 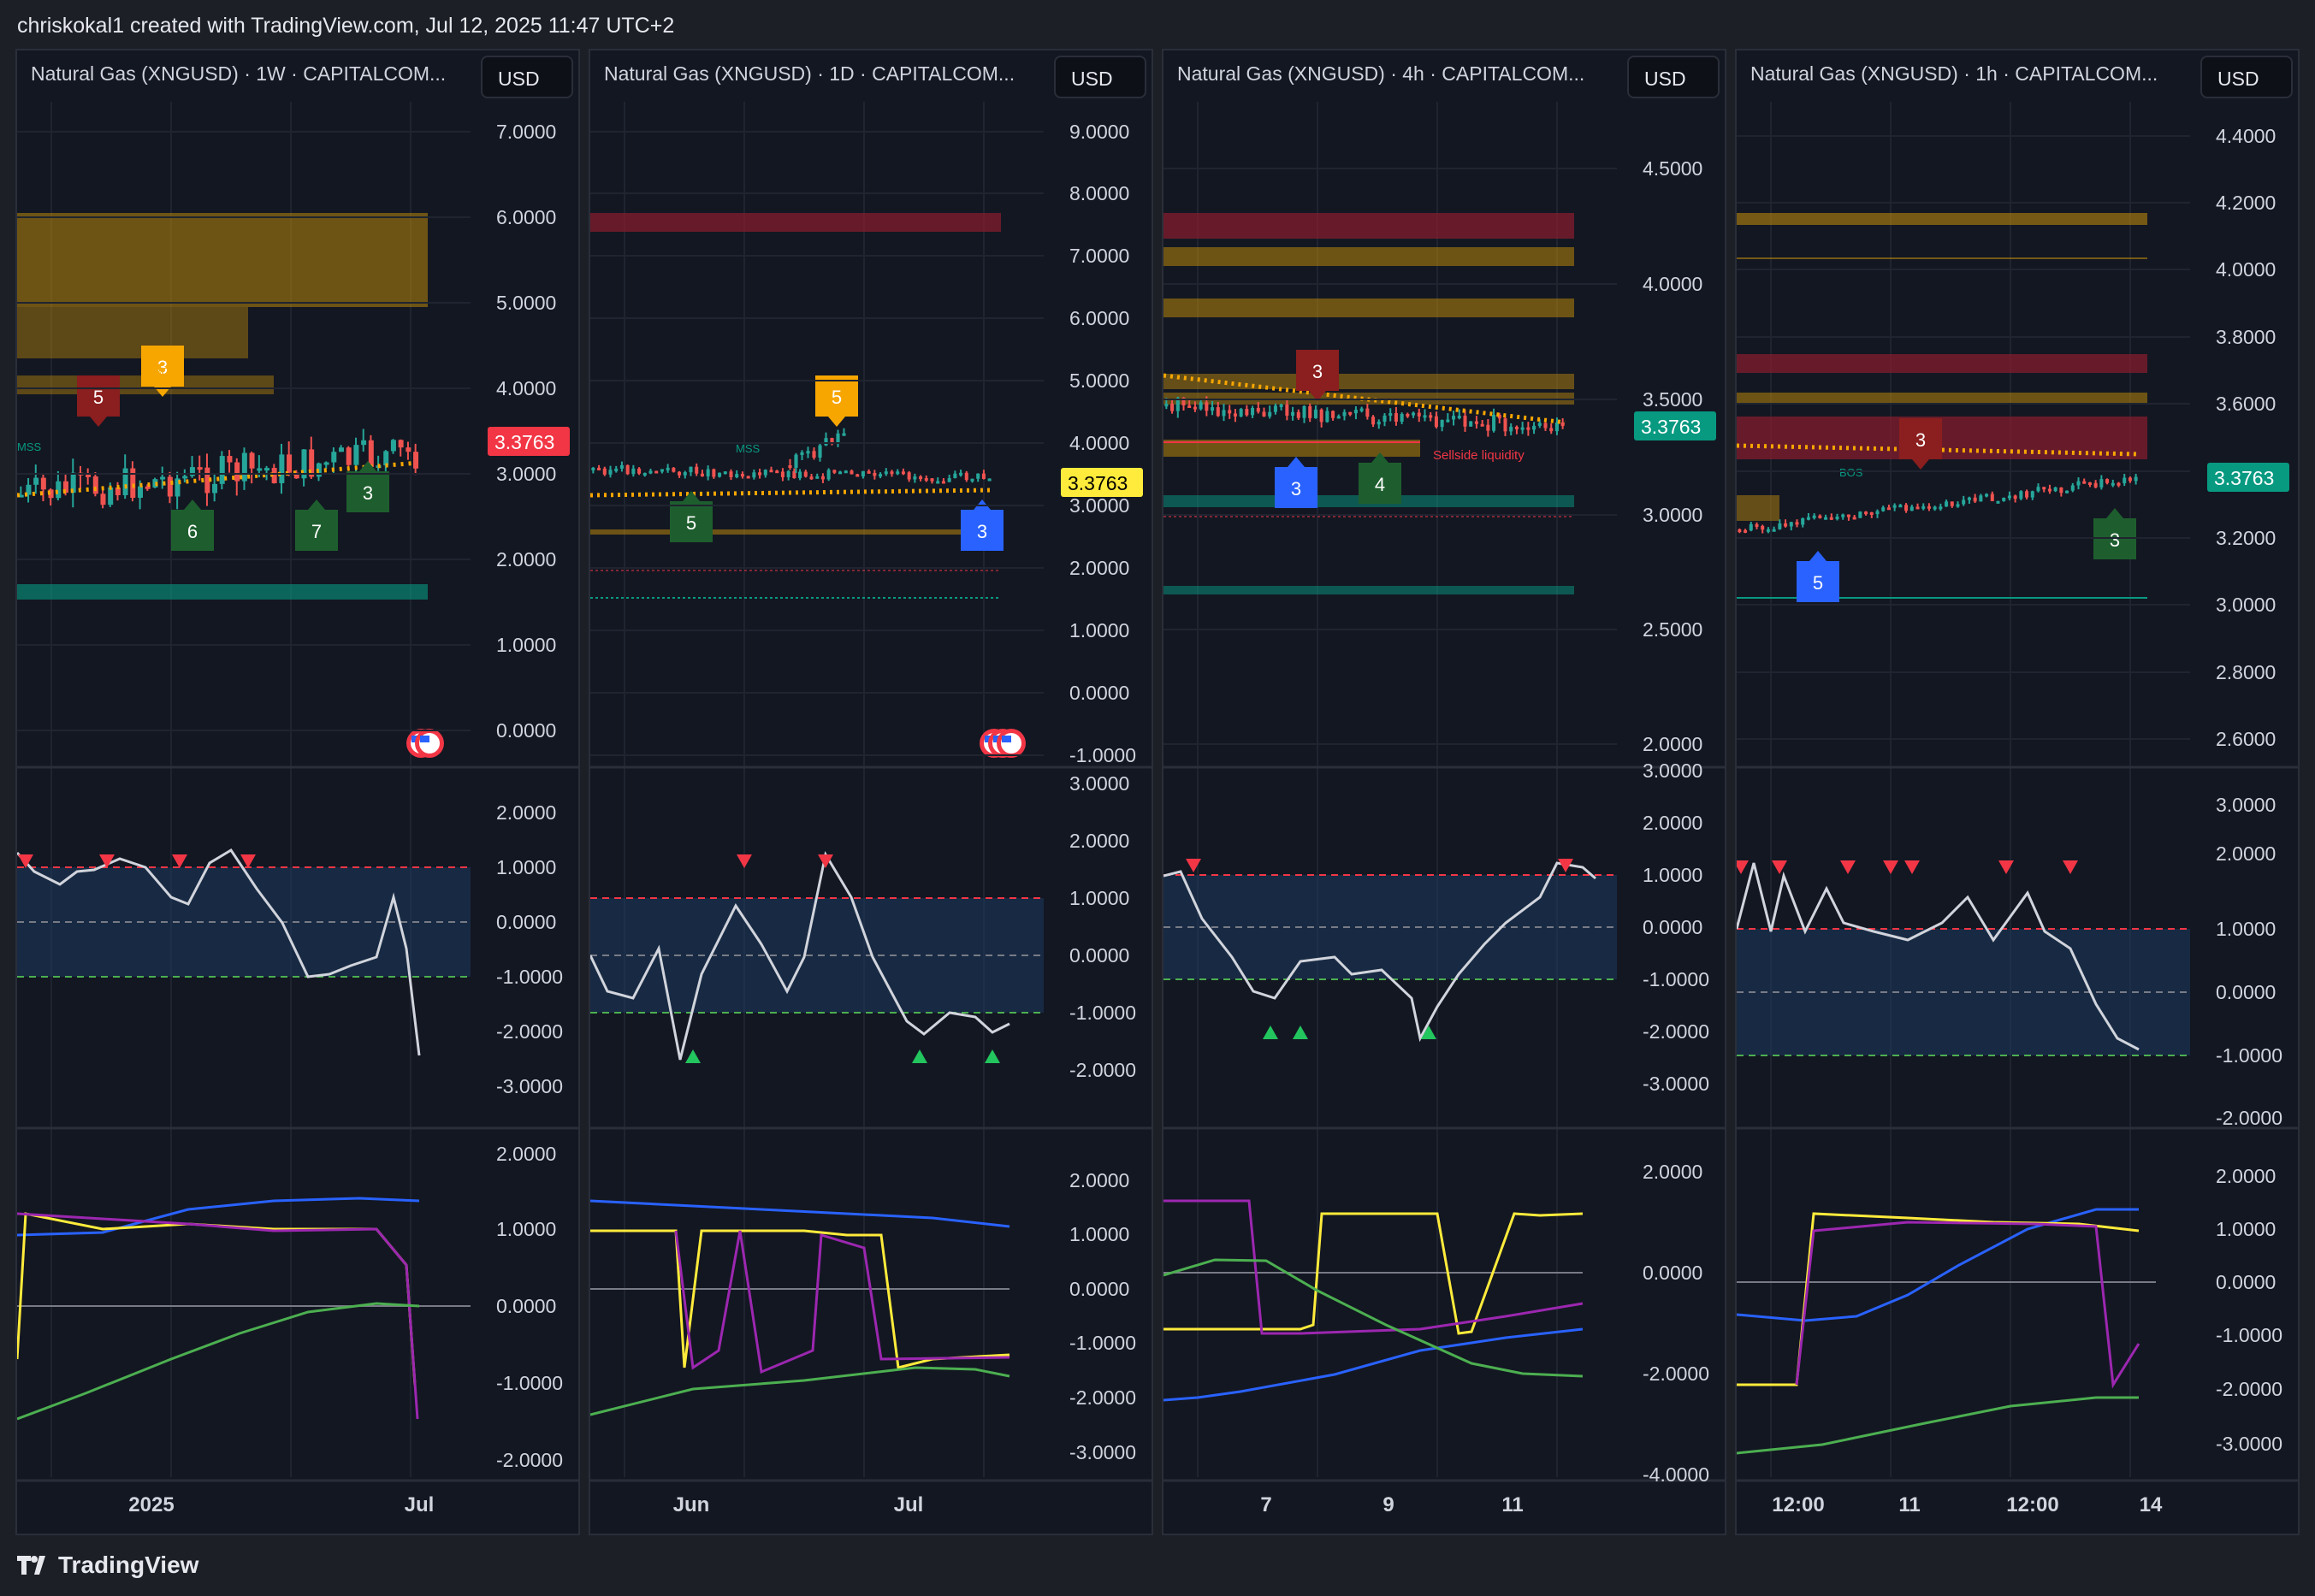 I want to click on time-axis-label: Jul, so click(x=909, y=1504).